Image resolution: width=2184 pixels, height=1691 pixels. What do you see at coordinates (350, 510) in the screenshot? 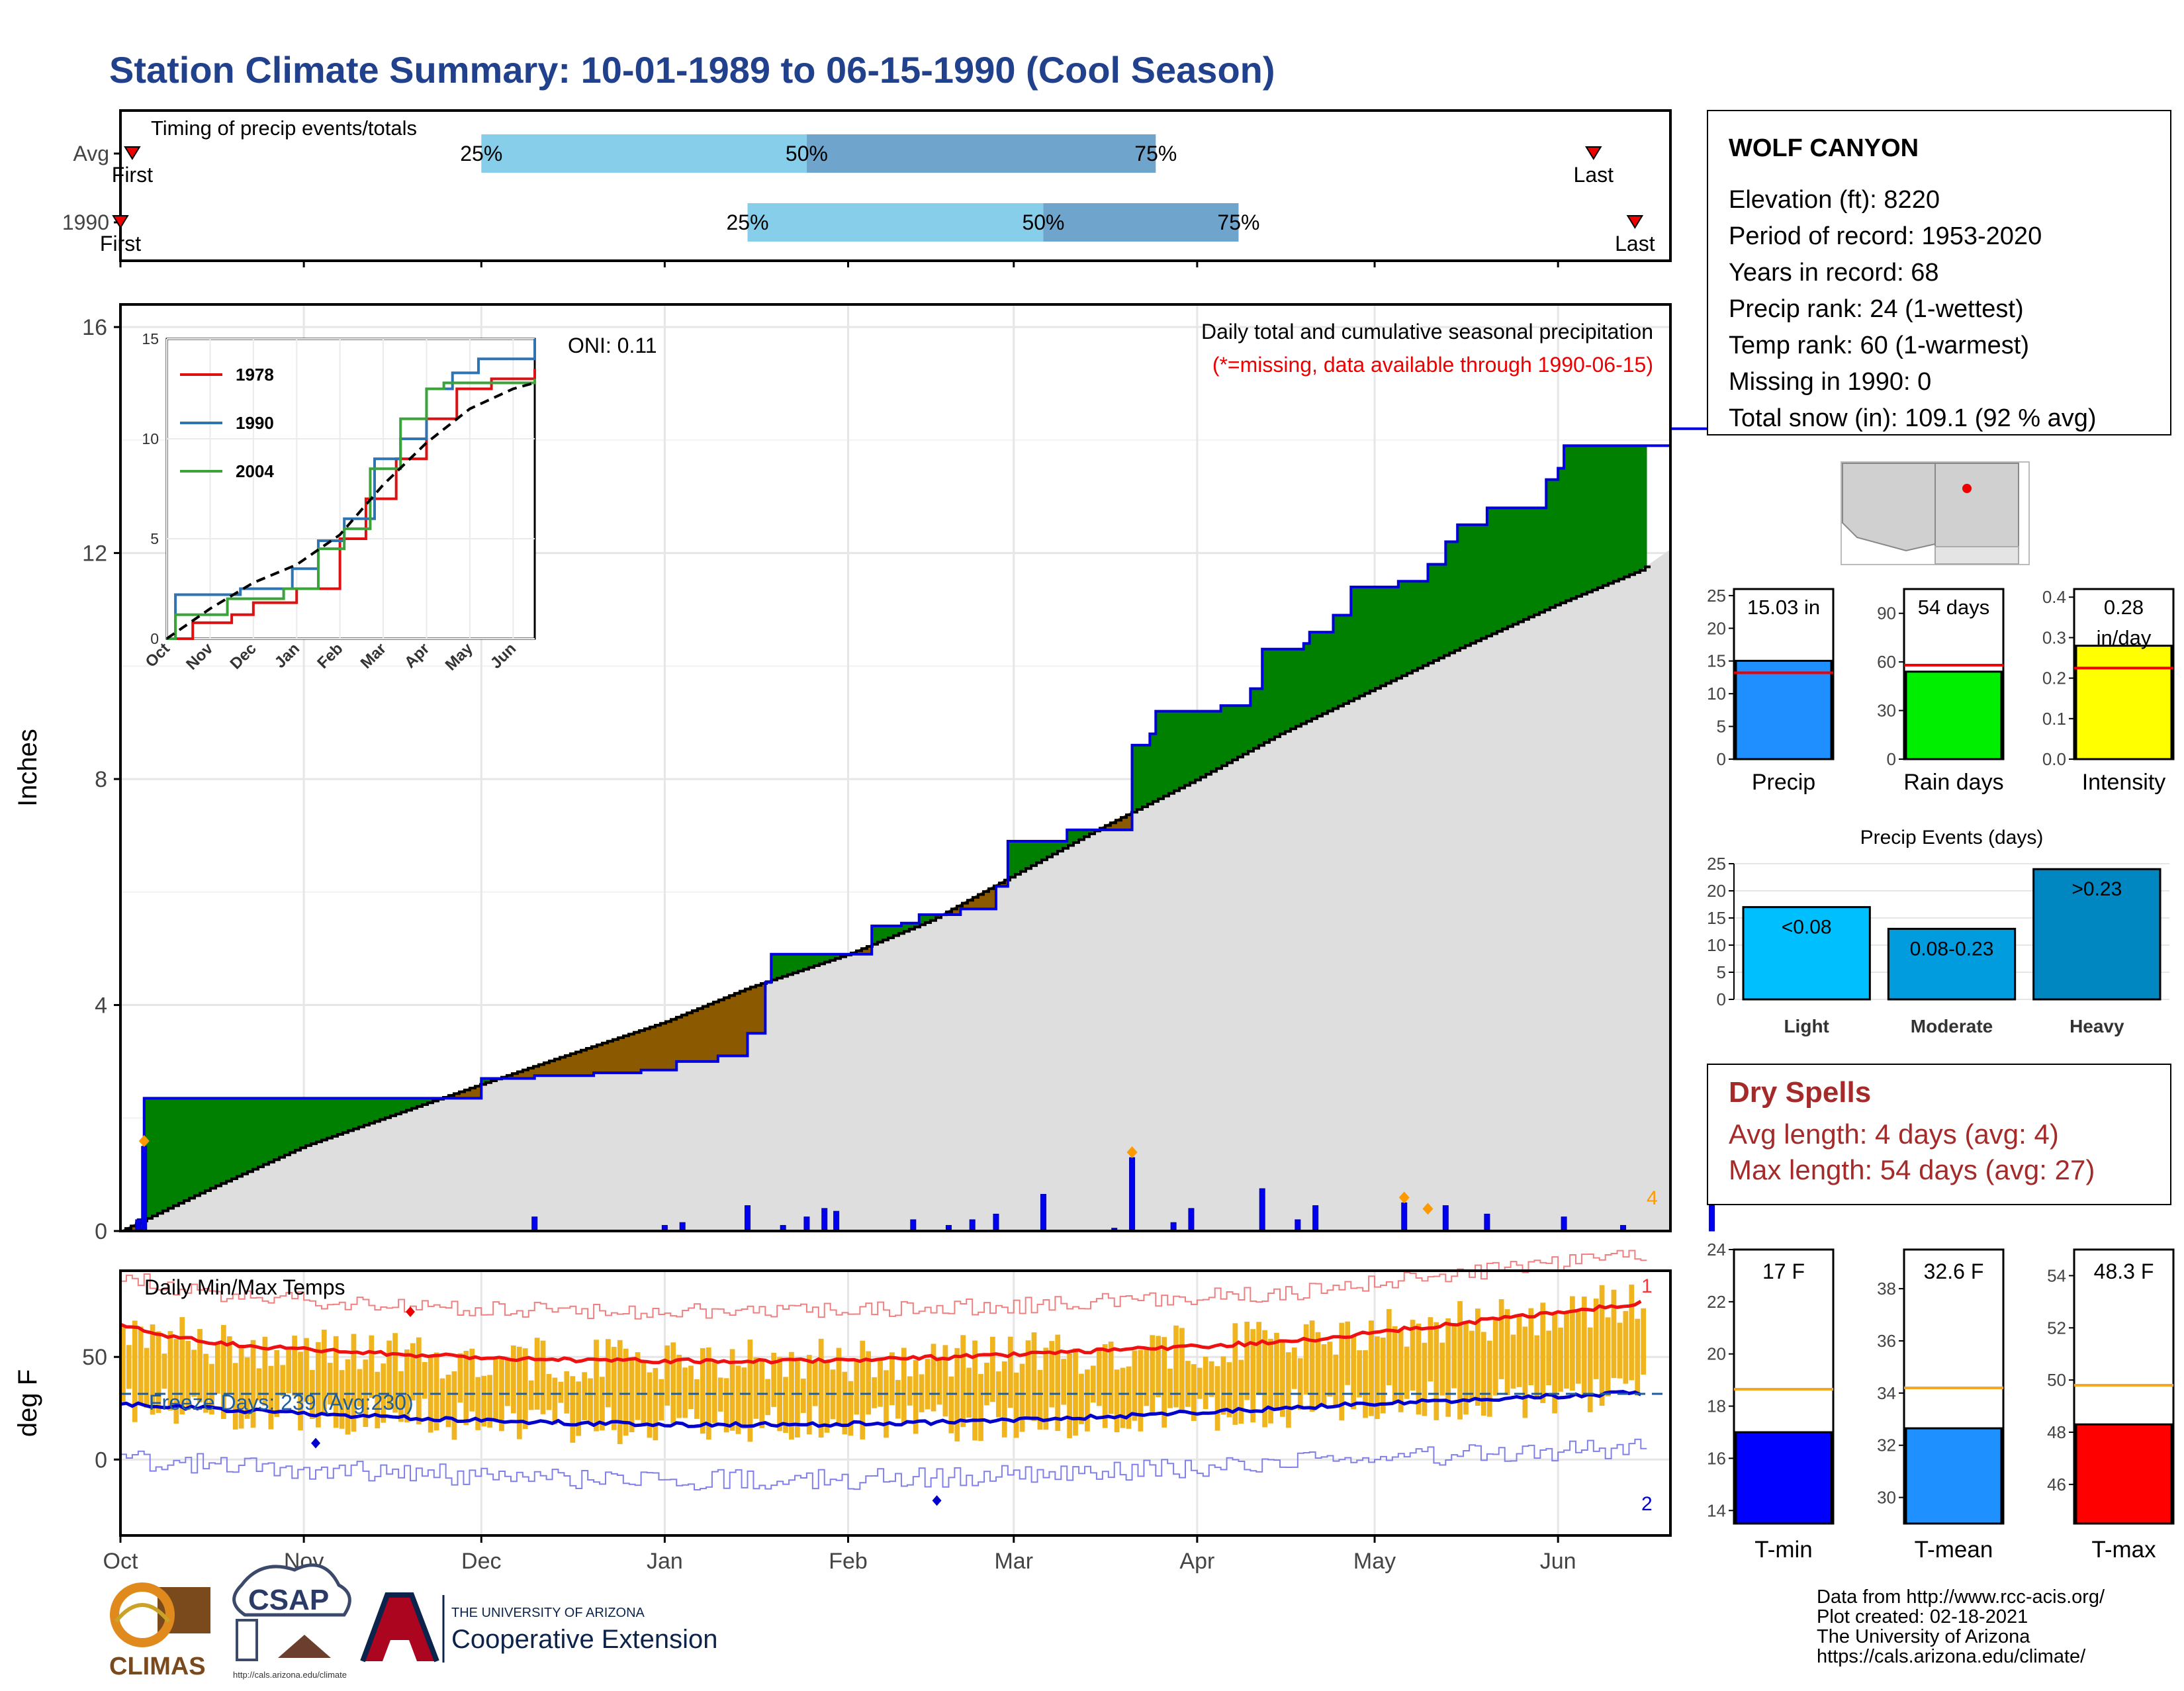
I see `inset-series-avg-line` at bounding box center [350, 510].